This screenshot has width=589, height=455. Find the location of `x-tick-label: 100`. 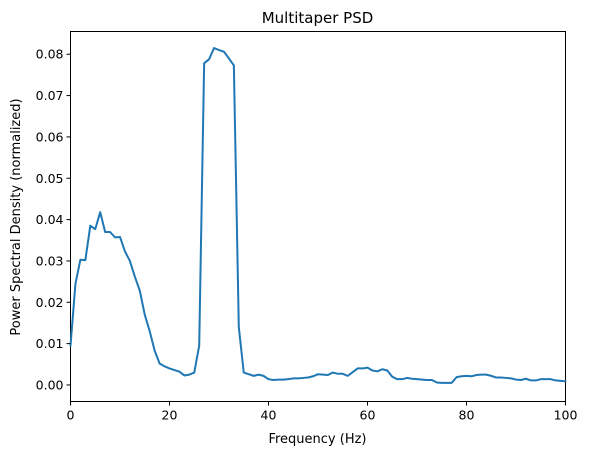

x-tick-label: 100 is located at coordinates (566, 415).